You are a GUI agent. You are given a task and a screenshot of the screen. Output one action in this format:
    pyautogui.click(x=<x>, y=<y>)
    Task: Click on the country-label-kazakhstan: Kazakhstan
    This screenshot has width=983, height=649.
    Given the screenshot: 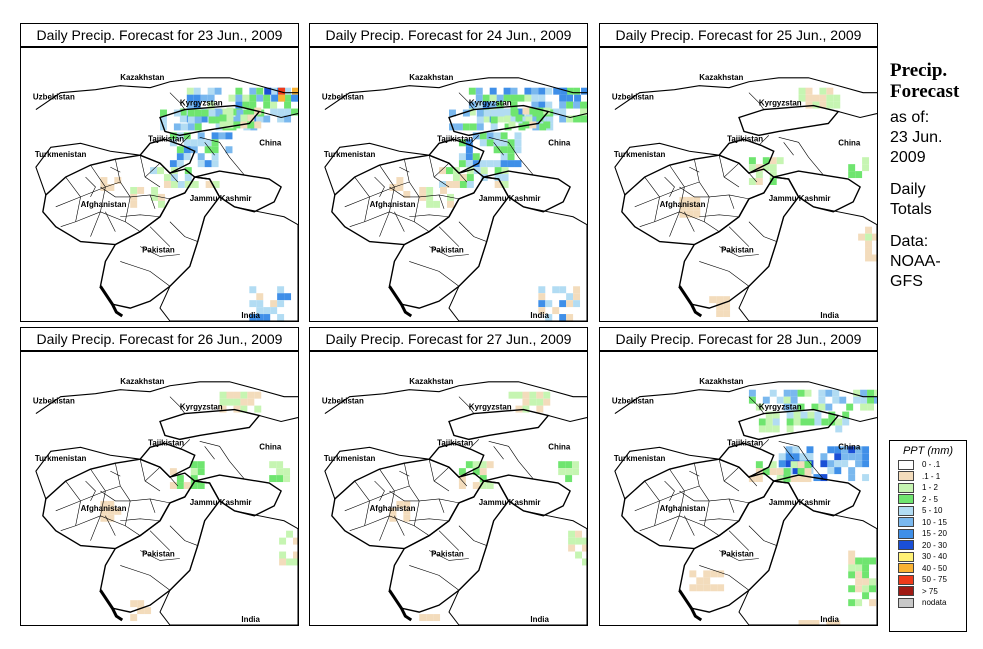 What is the action you would take?
    pyautogui.click(x=142, y=381)
    